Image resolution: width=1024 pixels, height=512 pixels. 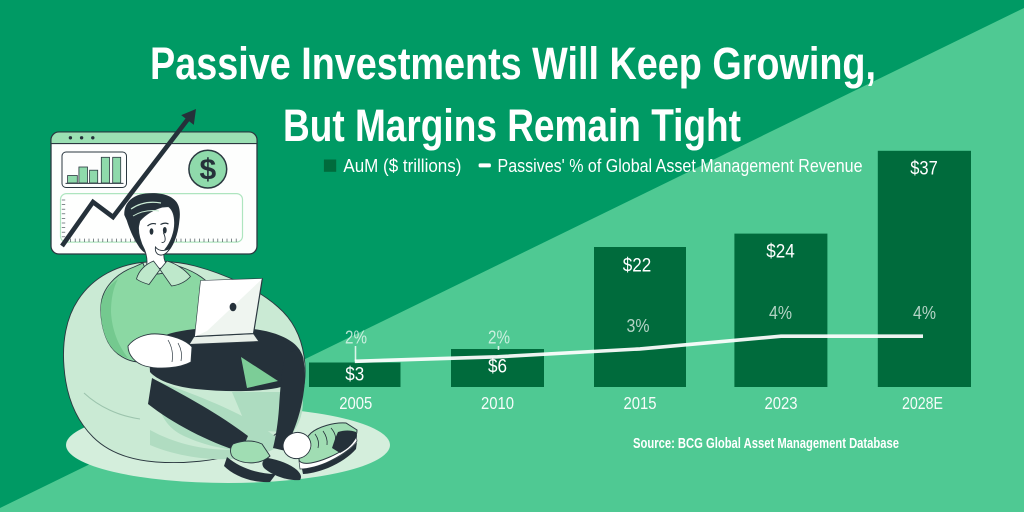 I want to click on svg-text:Passive Investments Will Keep: Passive Investments Will Keep Growing,, so click(x=513, y=63).